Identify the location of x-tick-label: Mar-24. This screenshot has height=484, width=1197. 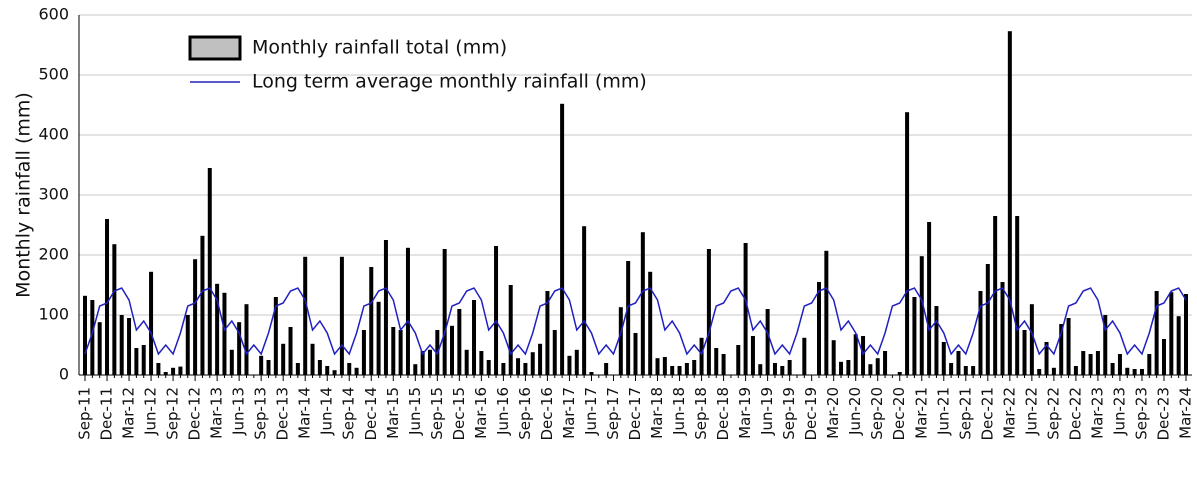
(1186, 413).